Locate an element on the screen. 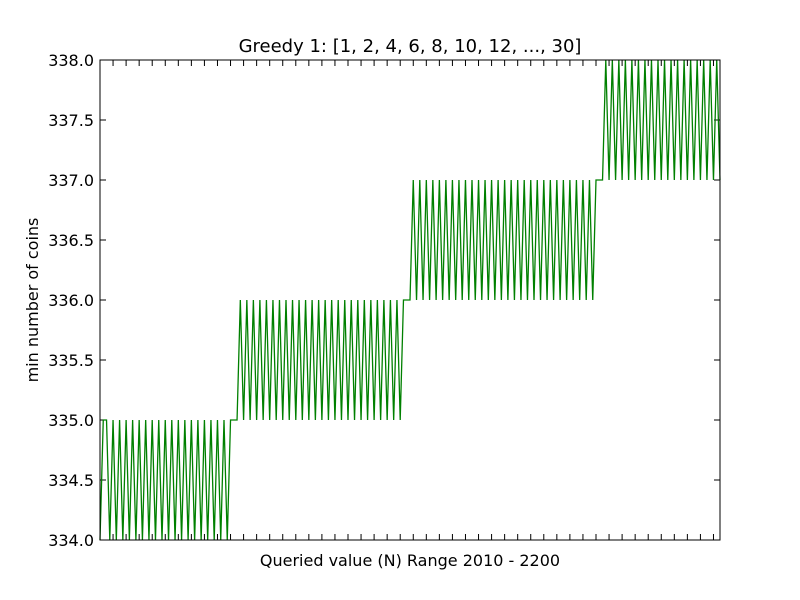 This screenshot has width=800, height=600. y-tick-label: 337.0 is located at coordinates (71, 180).